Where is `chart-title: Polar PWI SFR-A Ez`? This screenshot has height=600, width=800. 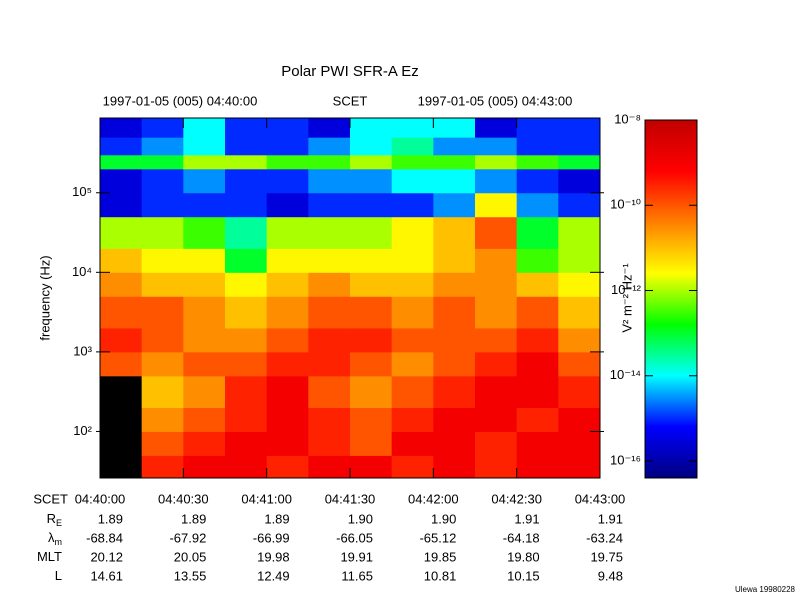
chart-title: Polar PWI SFR-A Ez is located at coordinates (350, 71).